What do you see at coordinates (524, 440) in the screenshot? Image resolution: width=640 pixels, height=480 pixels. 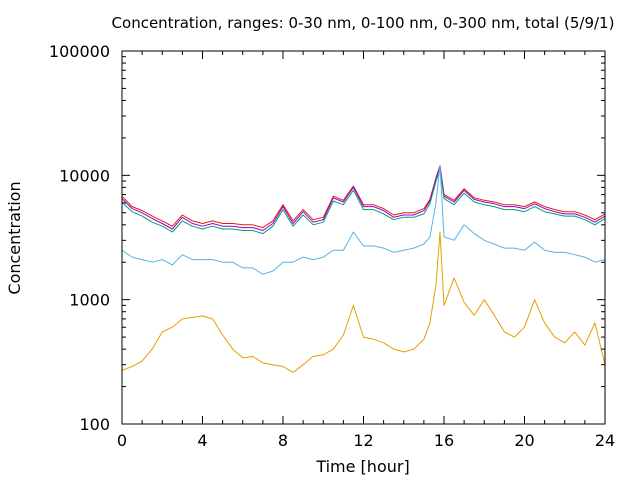 I see `x-tick-label: 20` at bounding box center [524, 440].